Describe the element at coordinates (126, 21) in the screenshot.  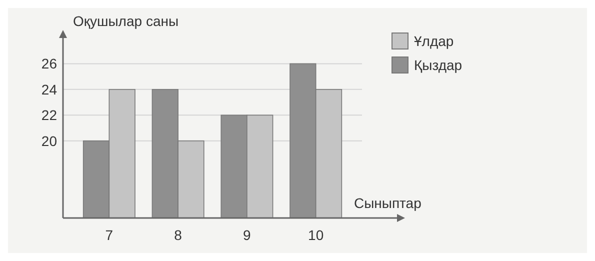
I see `y-axis-title: Оқушылар саны` at that location.